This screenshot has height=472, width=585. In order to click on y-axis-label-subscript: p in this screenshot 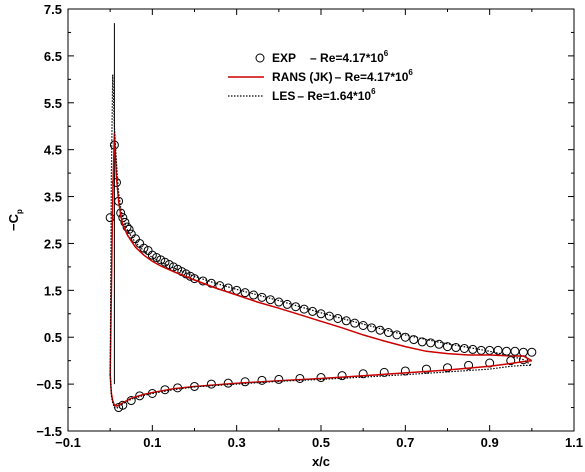, I will do `click(19, 211)`.